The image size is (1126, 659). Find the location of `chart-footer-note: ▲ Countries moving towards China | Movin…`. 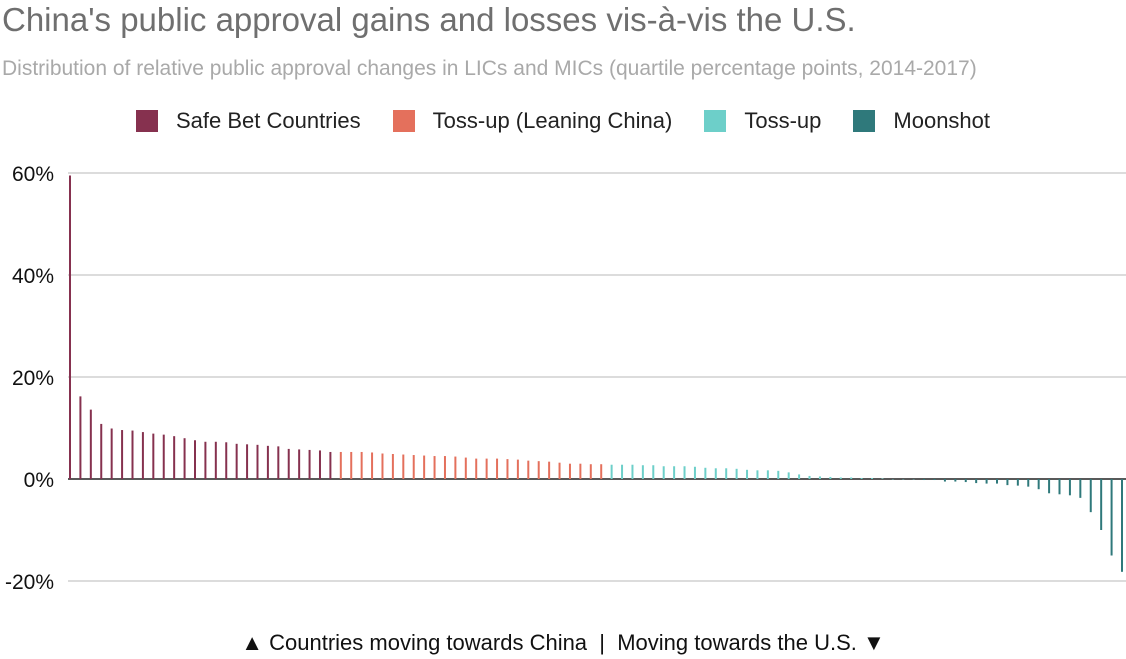

chart-footer-note: ▲ Countries moving towards China | Movin… is located at coordinates (563, 642).